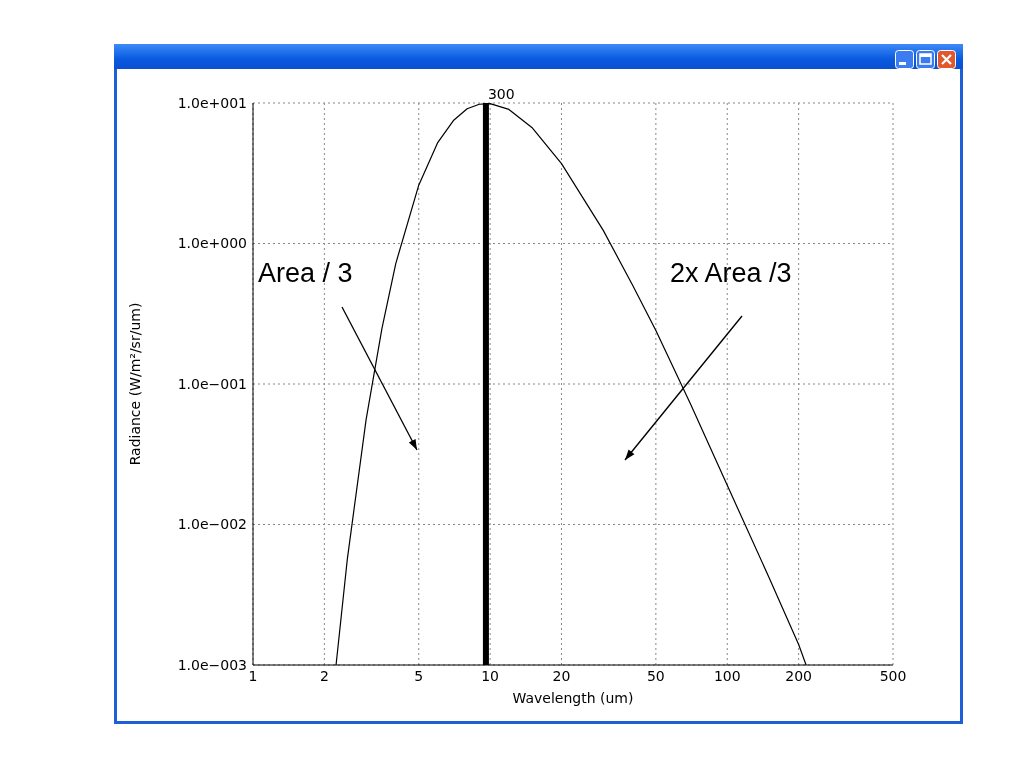  I want to click on x-tick-label: 2, so click(324, 675).